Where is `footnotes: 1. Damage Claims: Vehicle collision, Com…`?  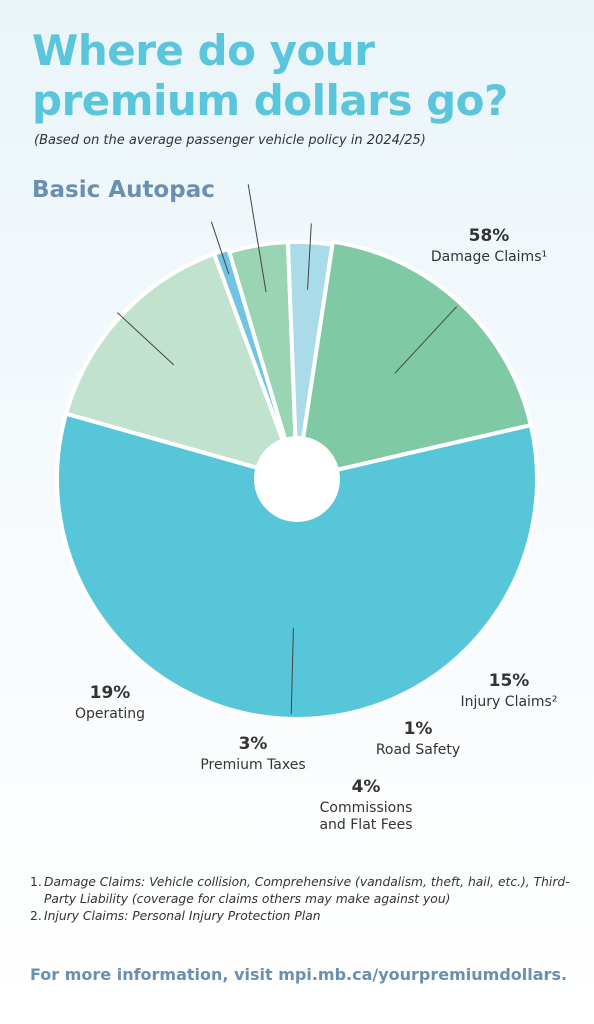 footnotes: 1. Damage Claims: Vehicle collision, Com… is located at coordinates (302, 899).